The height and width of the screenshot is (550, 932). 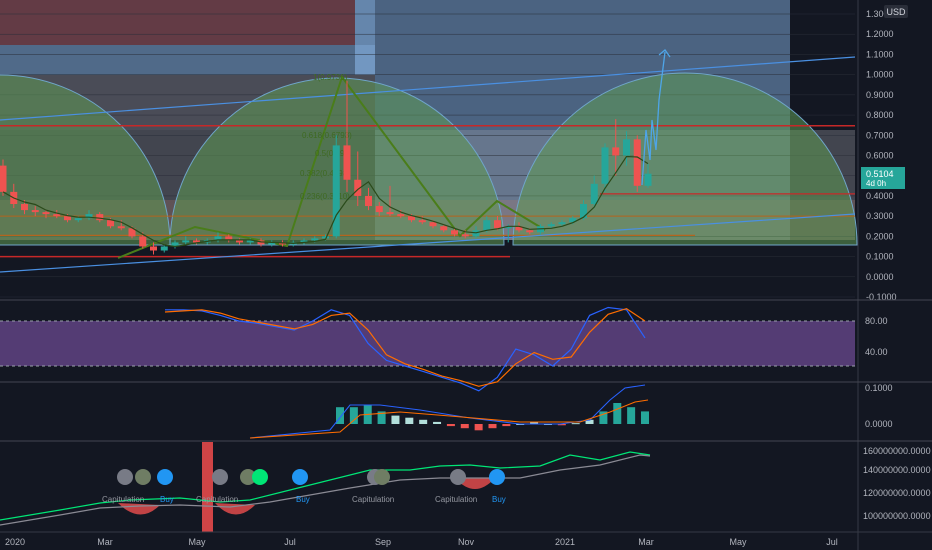 I want to click on price-axis-bg, so click(x=895, y=275).